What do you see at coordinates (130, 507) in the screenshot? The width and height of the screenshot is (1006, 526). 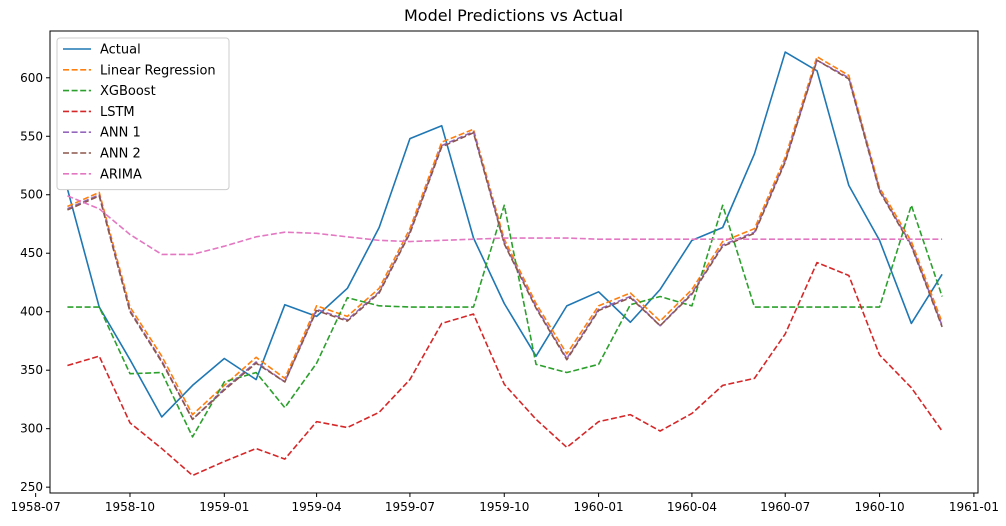 I see `x-tick-label: 1958-10` at bounding box center [130, 507].